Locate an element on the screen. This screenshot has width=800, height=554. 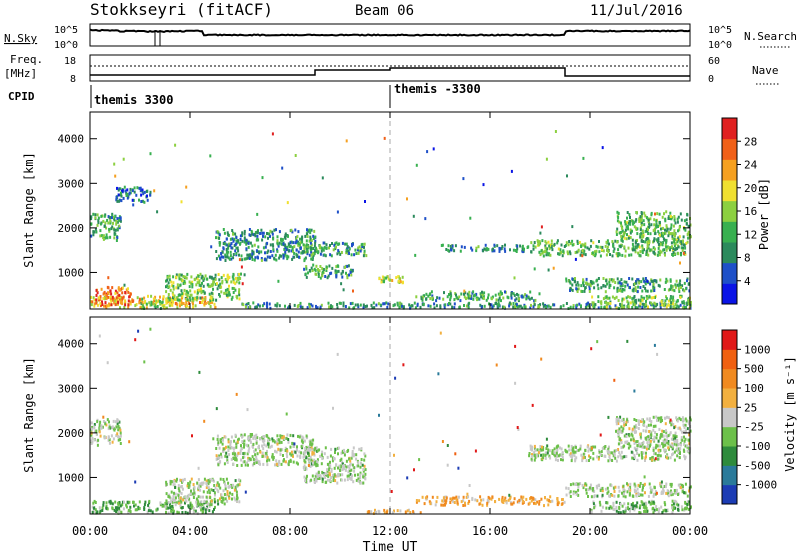
velocity-colorbar-label: Velocity [m s⁻¹] is located at coordinates (790, 414).